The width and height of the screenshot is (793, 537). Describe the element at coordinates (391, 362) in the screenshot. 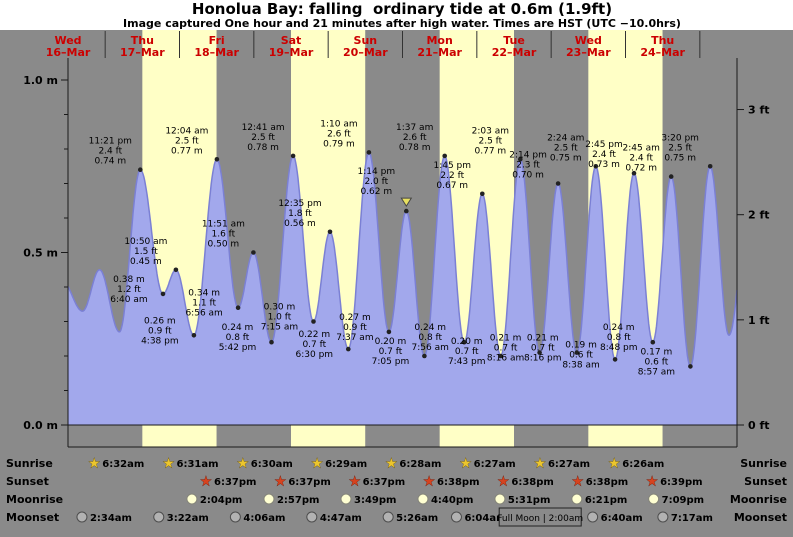

I see `low-tide-label: 7:05 pm` at that location.